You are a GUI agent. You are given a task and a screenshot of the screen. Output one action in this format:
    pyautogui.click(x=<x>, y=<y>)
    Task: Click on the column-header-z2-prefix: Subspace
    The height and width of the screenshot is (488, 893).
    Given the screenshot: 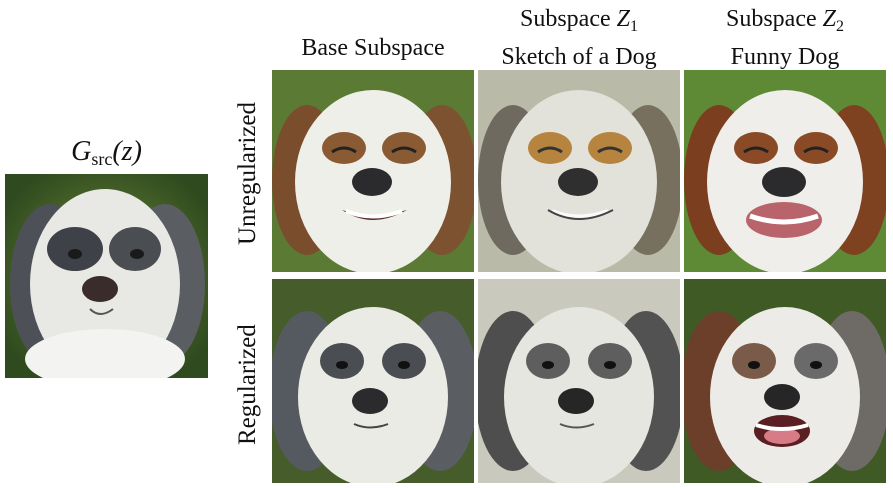 What is the action you would take?
    pyautogui.click(x=774, y=19)
    